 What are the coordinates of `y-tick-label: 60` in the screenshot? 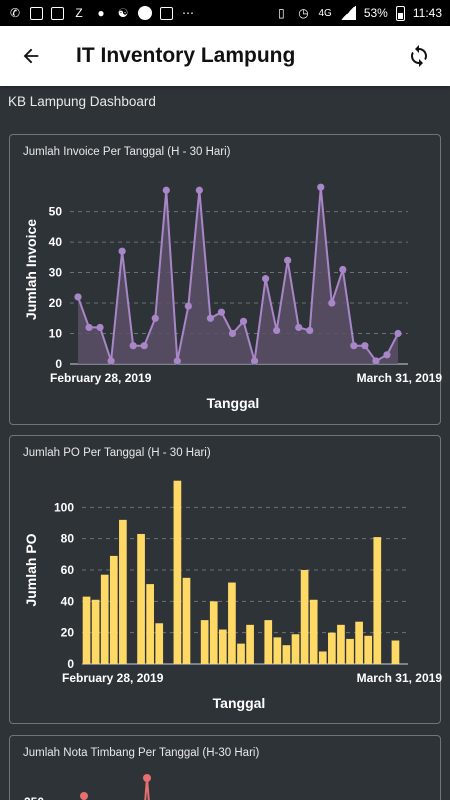 It's located at (68, 570).